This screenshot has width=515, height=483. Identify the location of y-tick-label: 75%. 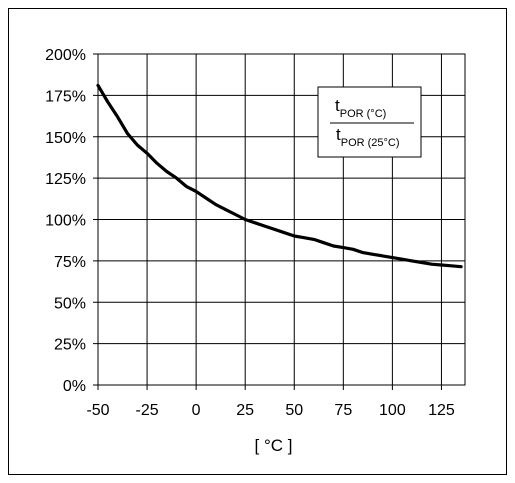
(70, 262).